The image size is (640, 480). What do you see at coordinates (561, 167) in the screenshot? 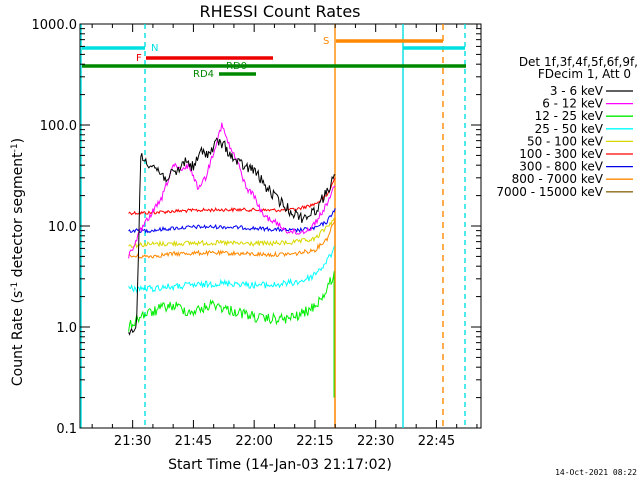
I see `legend-label: 300 - 800 keV` at bounding box center [561, 167].